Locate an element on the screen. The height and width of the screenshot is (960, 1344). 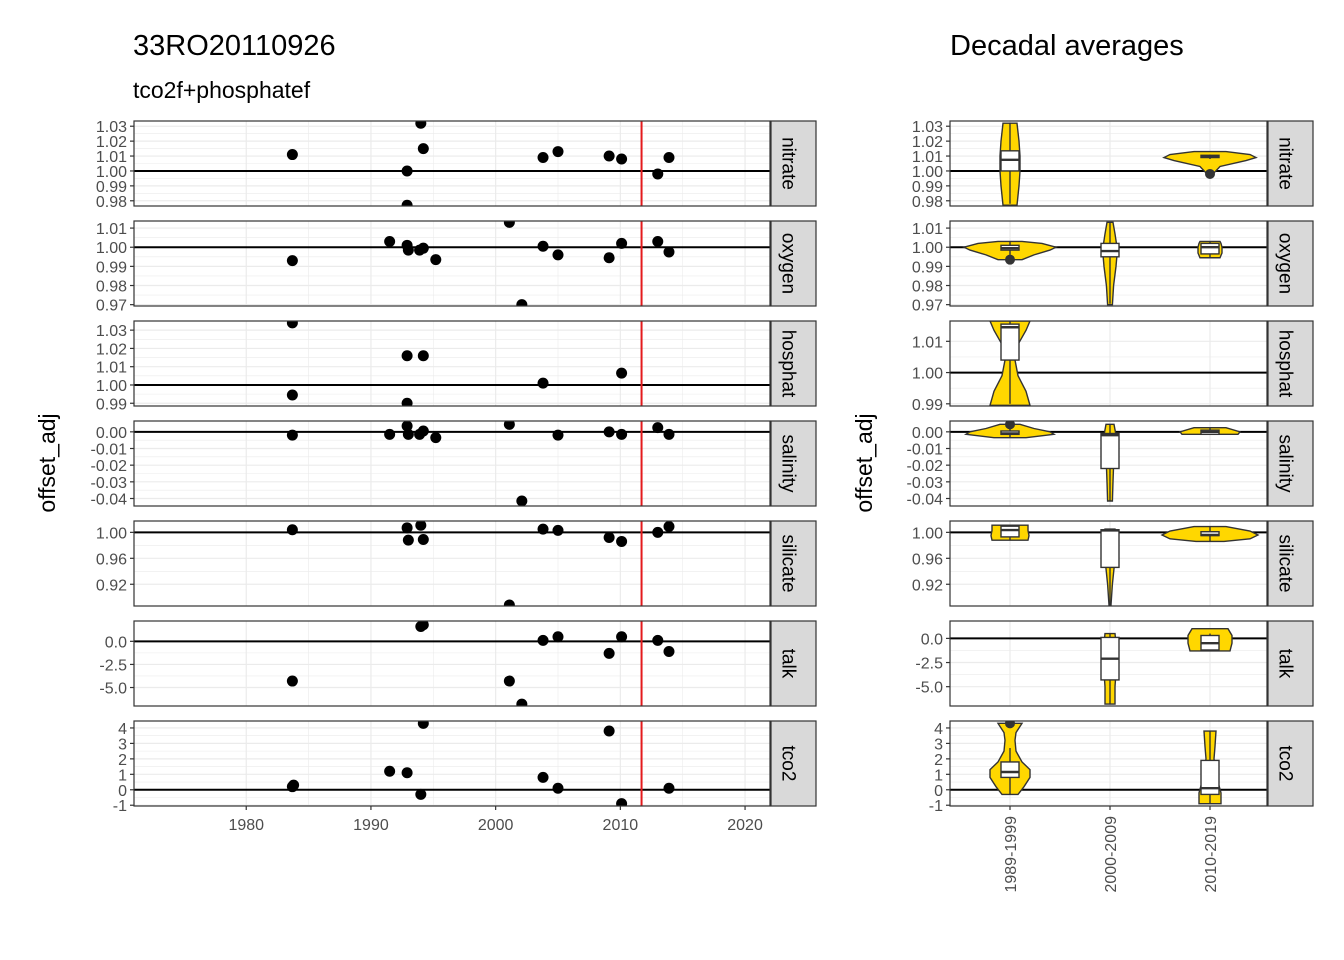
y-tick-label: 1.02 is located at coordinates (111, 349).